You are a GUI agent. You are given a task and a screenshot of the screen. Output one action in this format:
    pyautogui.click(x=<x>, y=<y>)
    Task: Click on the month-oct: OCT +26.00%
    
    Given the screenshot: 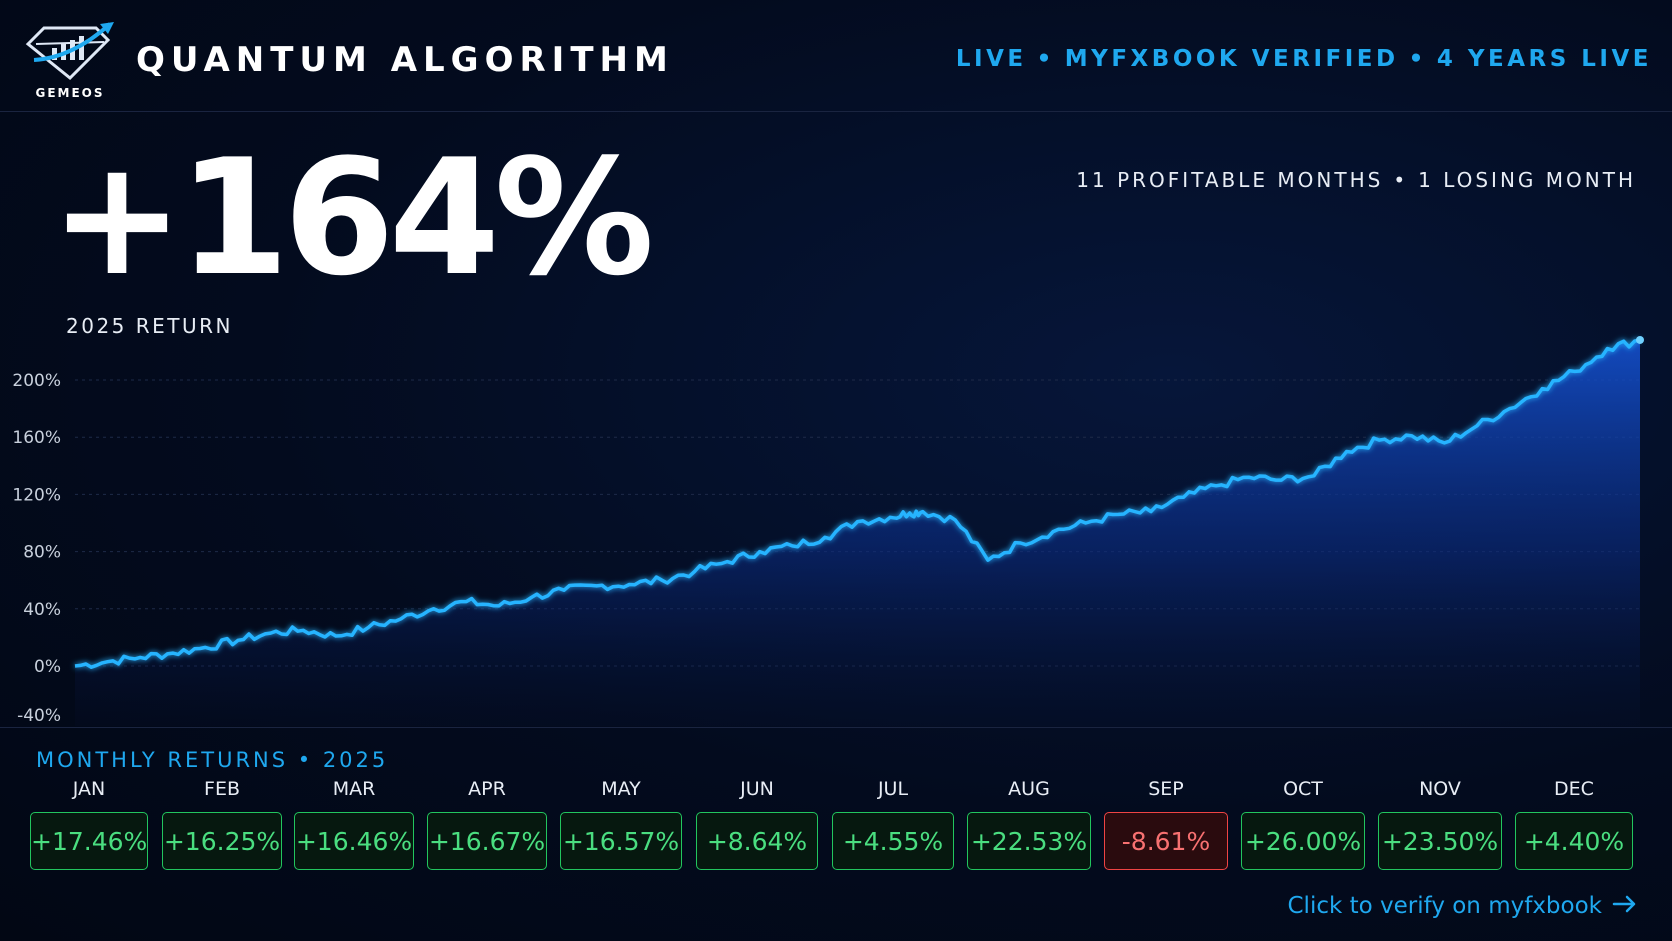 What is the action you would take?
    pyautogui.click(x=1303, y=824)
    